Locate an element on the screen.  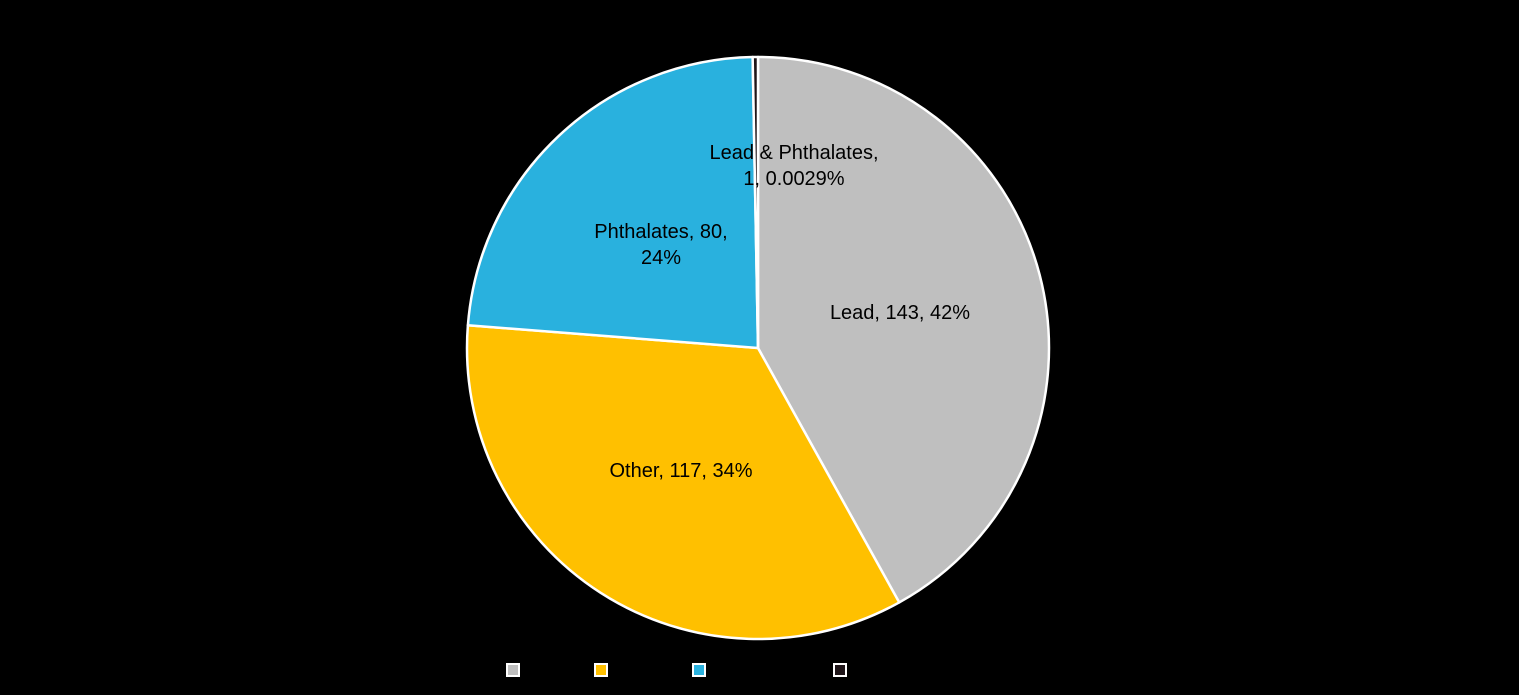
pie-slice-lead-phthalates is located at coordinates (755, 202).